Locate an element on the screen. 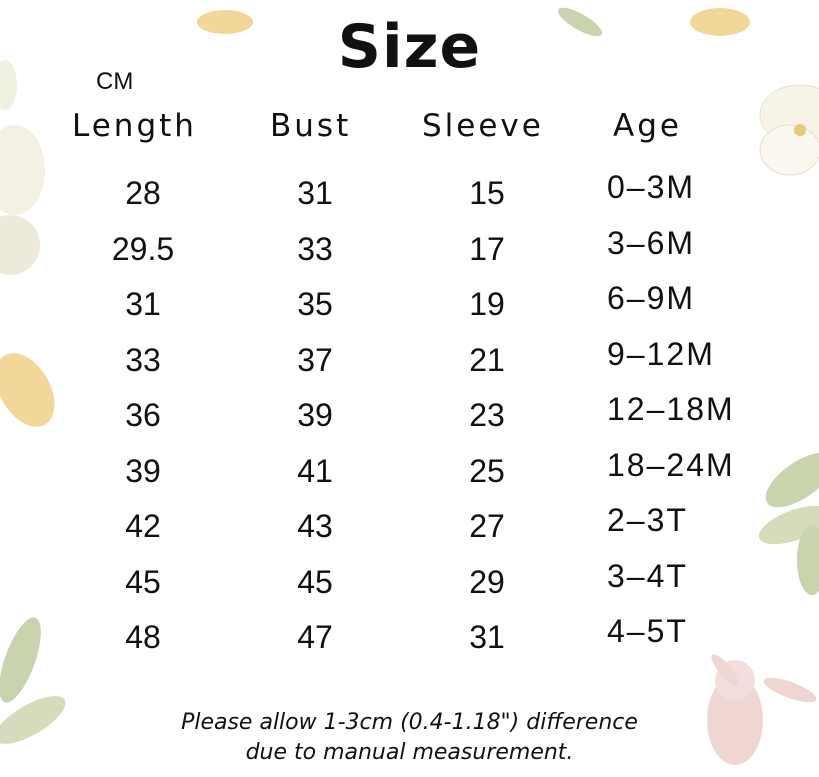  cell-sleeve: 27 is located at coordinates (487, 526).